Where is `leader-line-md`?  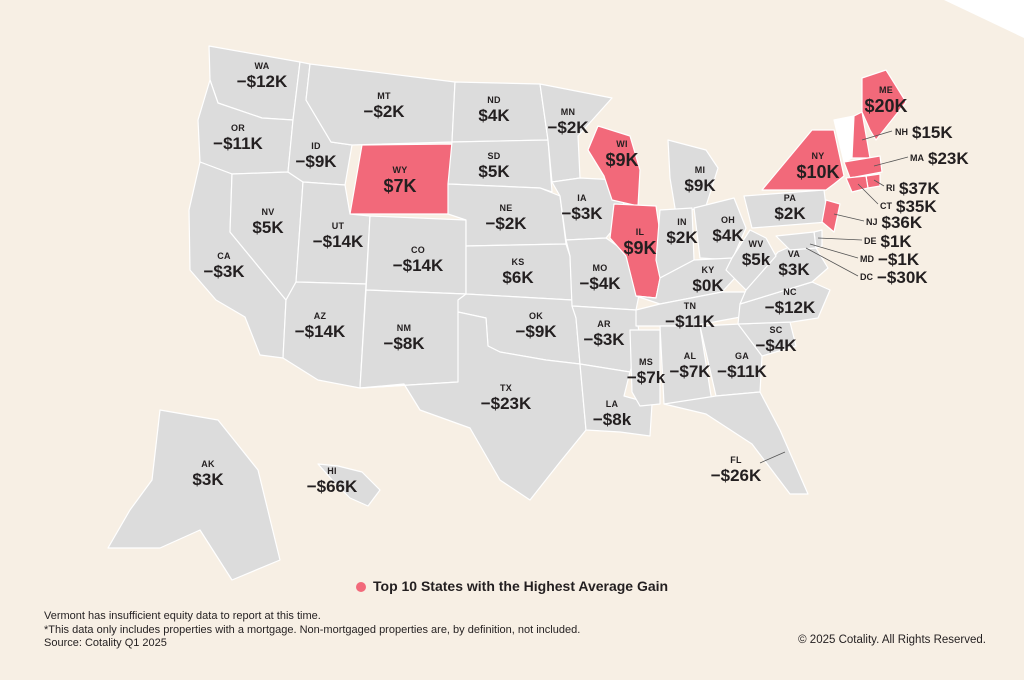
leader-line-md is located at coordinates (834, 251).